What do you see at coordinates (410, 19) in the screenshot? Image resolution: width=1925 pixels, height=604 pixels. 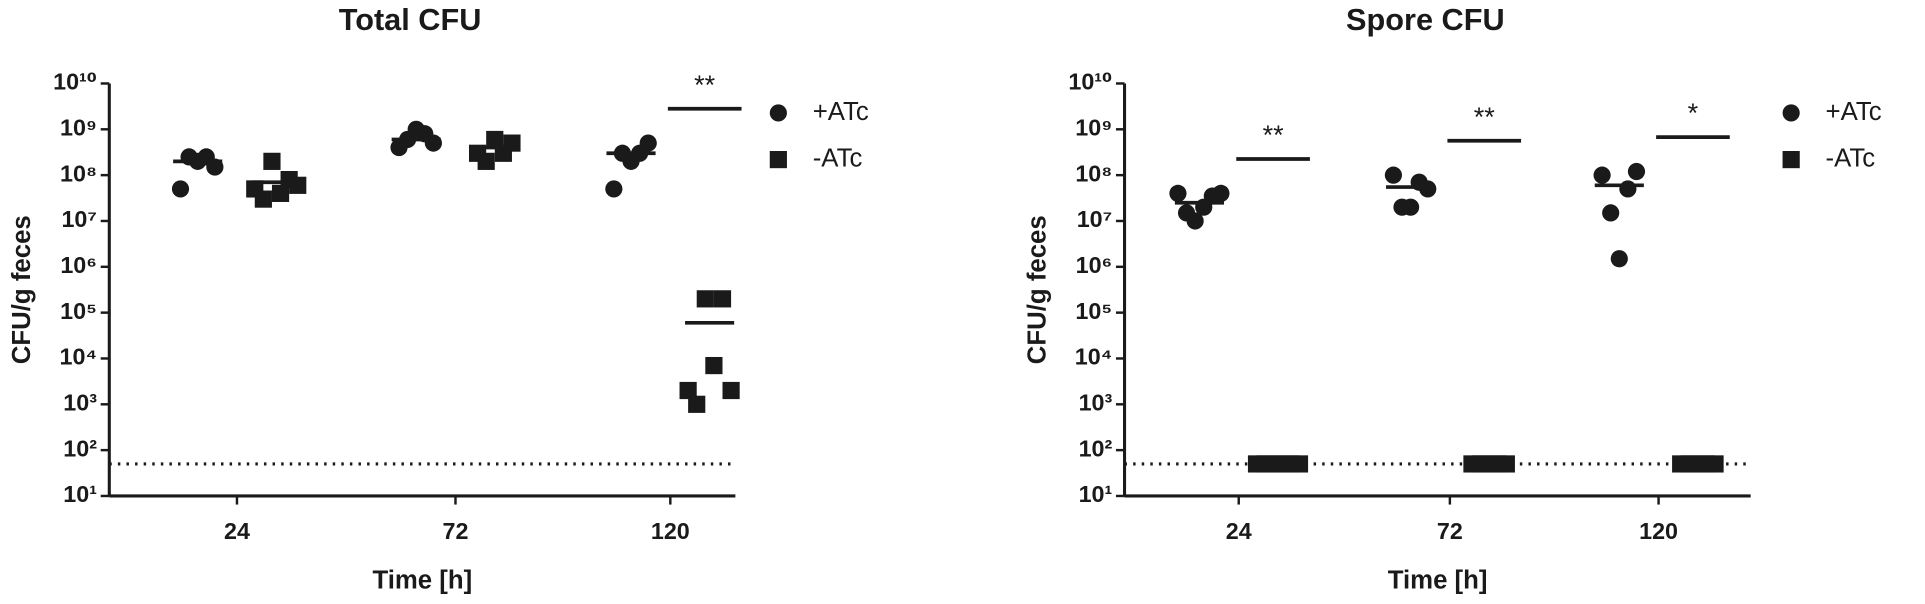 I see `chart-title: Total CFU` at bounding box center [410, 19].